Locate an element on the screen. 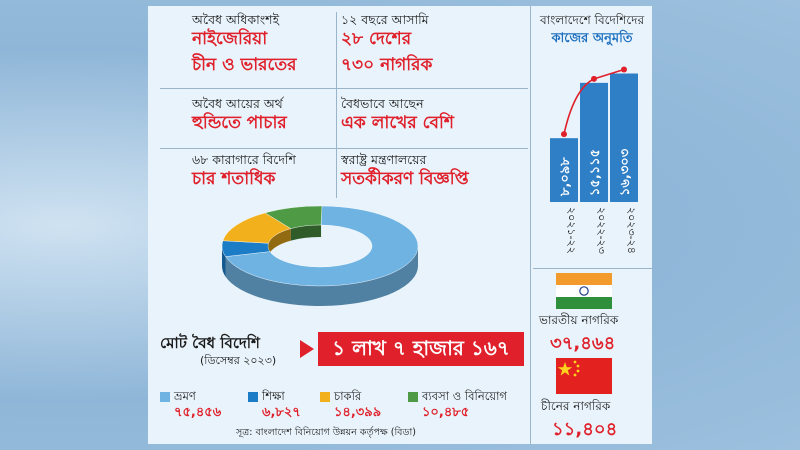 The image size is (800, 450). fact-6-line-1: স্বরাষ্ট্র মন্ত্রণালয়ের is located at coordinates (384, 159).